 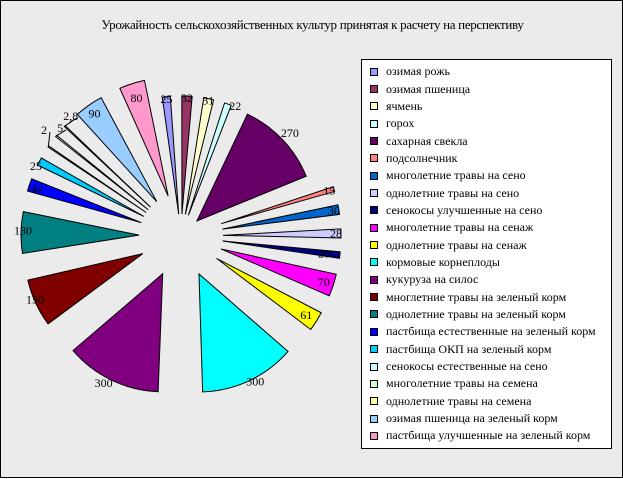 I want to click on legend-item: озимая рожь, so click(x=490, y=71).